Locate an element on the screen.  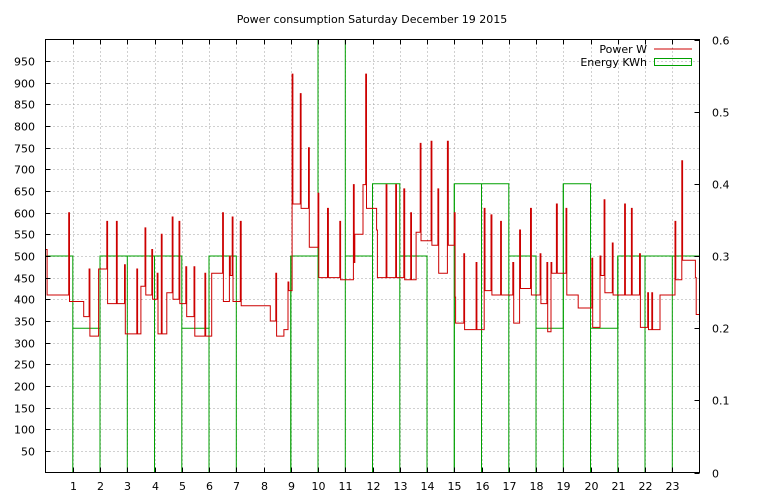
x-tick-label: 2 is located at coordinates (100, 486).